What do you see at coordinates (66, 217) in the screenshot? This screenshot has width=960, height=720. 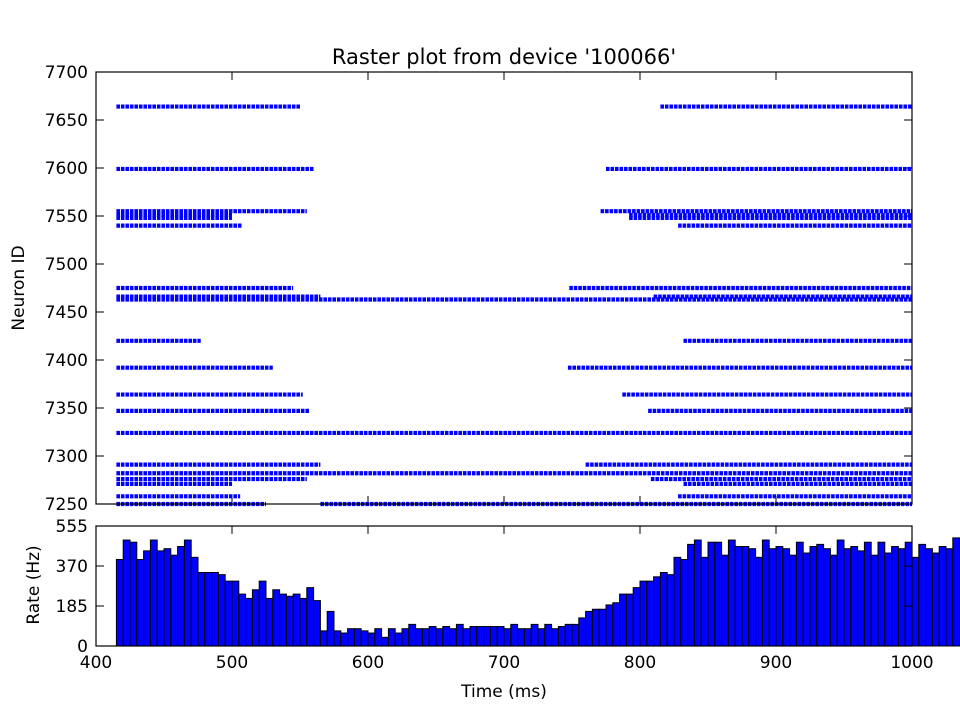 I see `raster-y-tick-label: 7550` at bounding box center [66, 217].